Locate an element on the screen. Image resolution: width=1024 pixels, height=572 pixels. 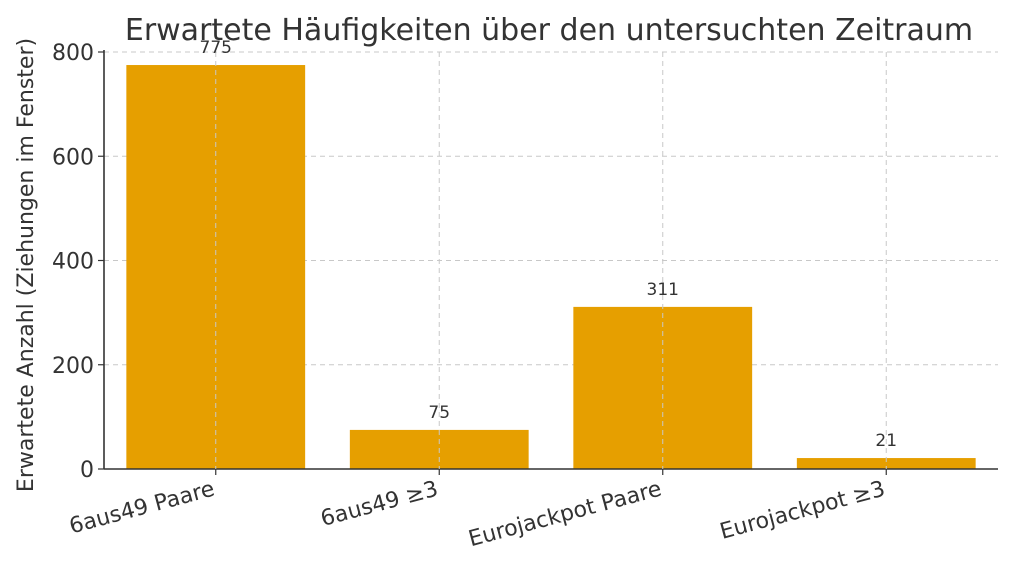
data-label-2: 311 is located at coordinates (663, 290).